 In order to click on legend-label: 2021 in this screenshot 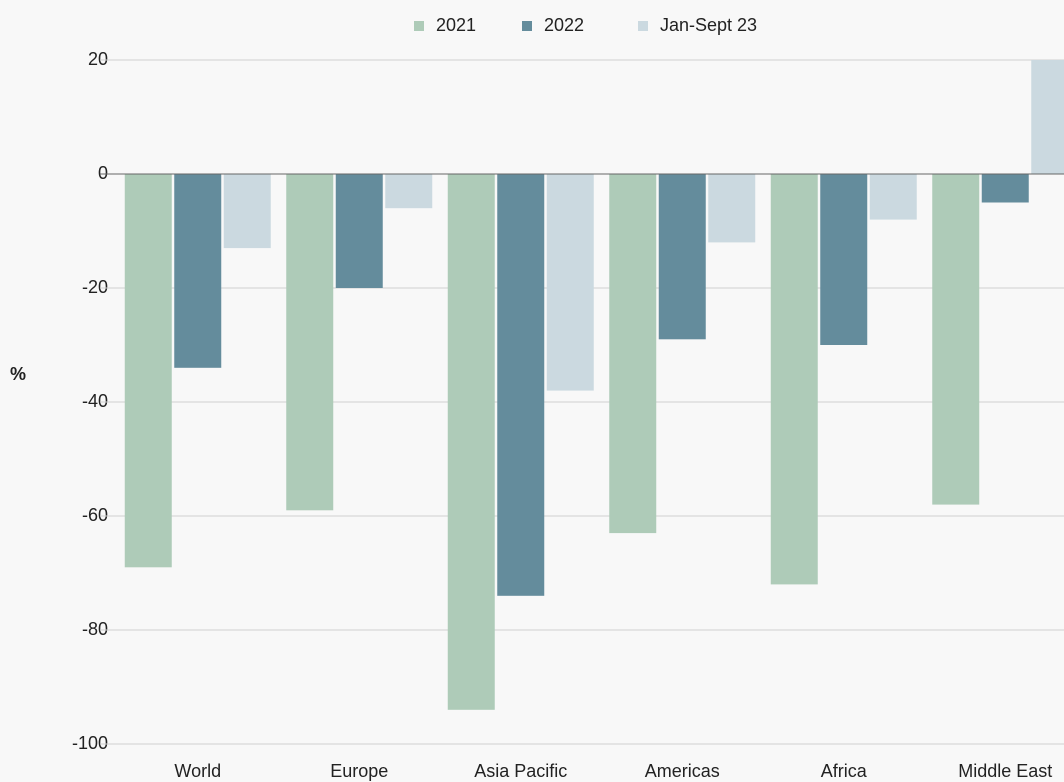, I will do `click(456, 25)`.